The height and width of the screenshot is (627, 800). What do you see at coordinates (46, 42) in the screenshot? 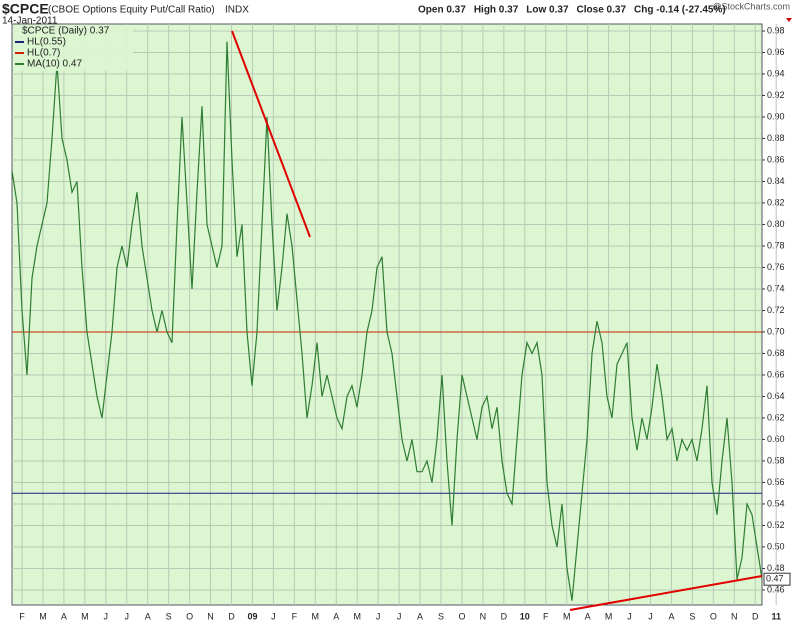
I see `legend-label: HL(0.55)` at bounding box center [46, 42].